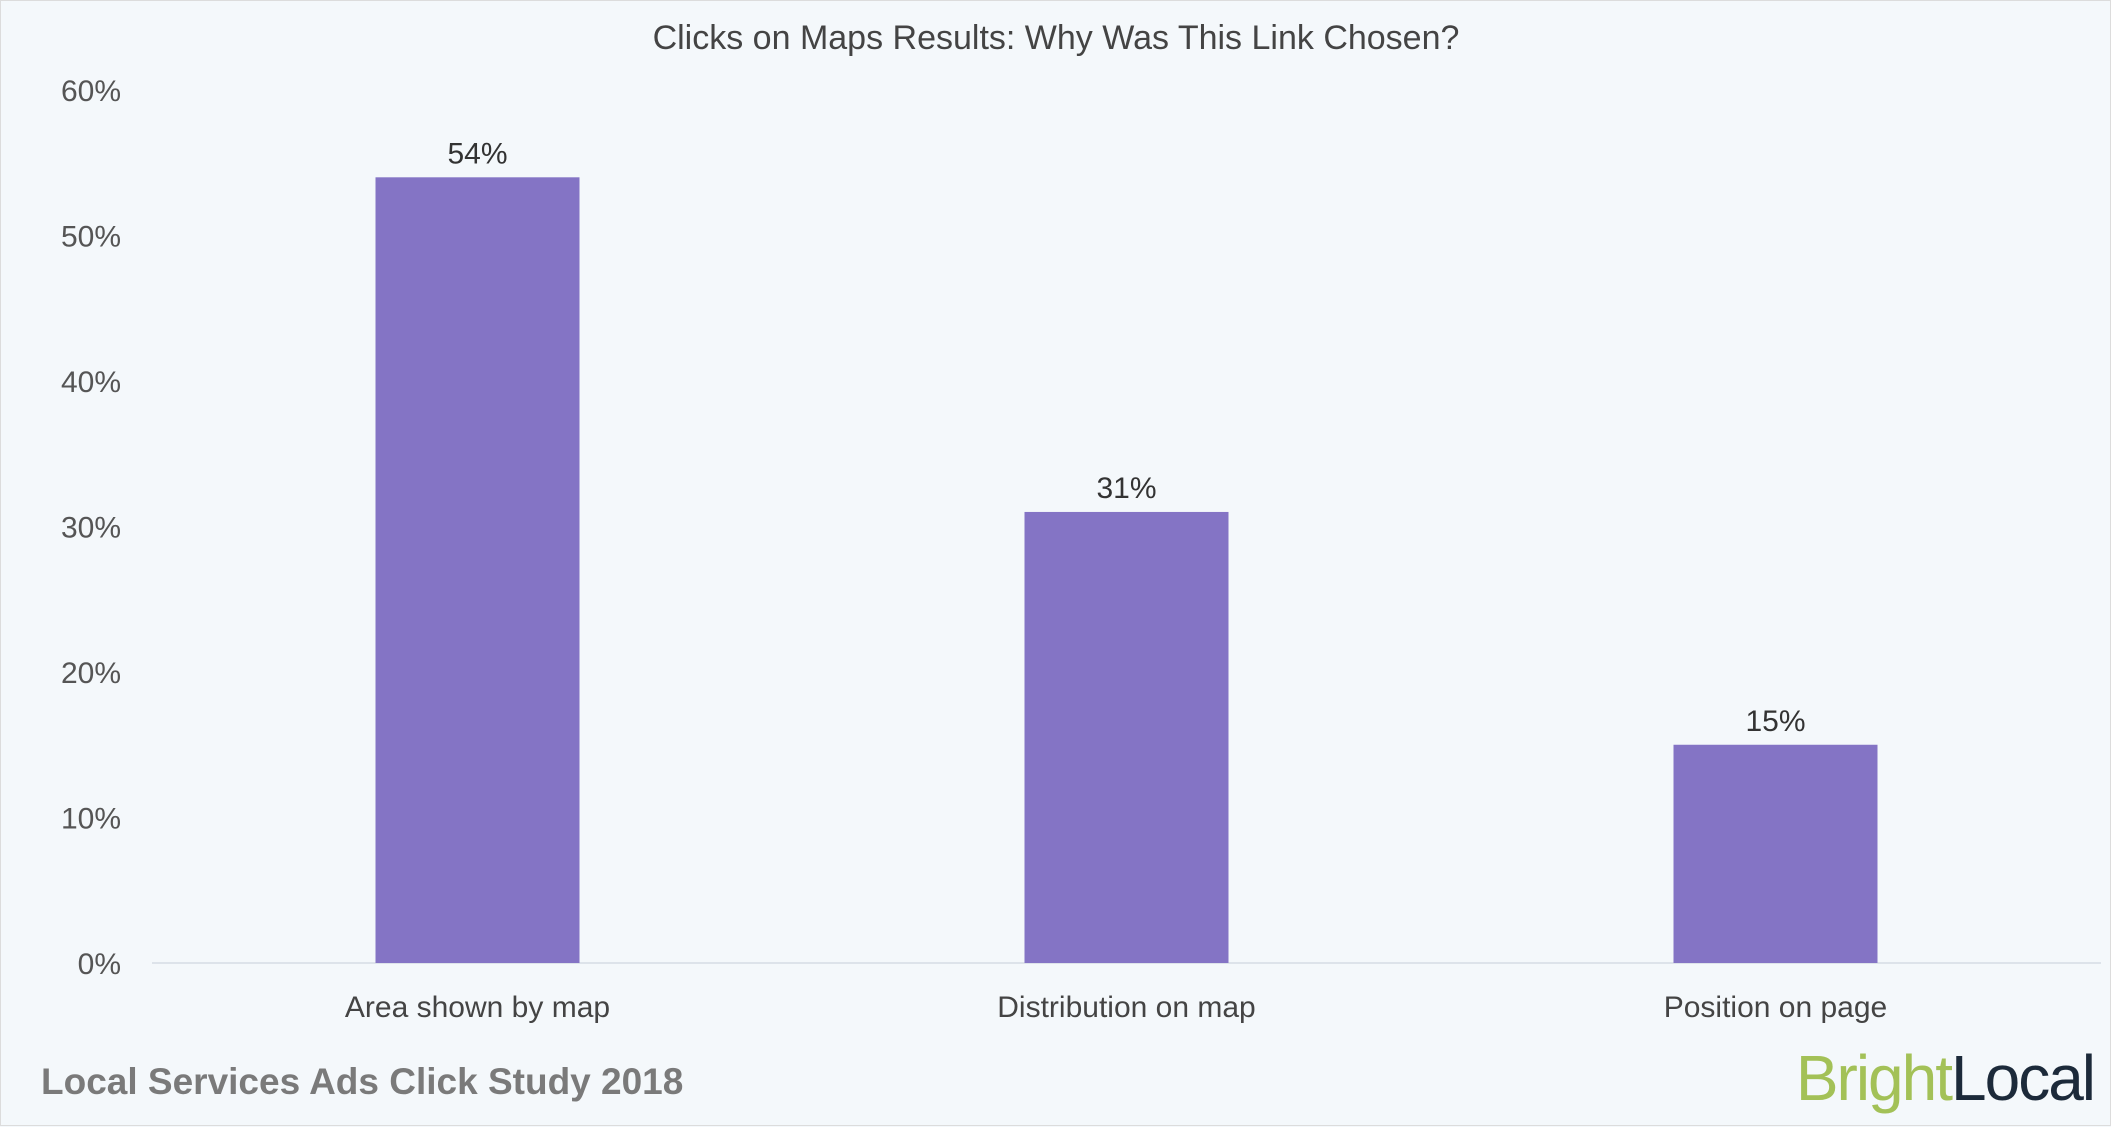 The height and width of the screenshot is (1127, 2111). I want to click on y-tick-label: 30%, so click(91, 528).